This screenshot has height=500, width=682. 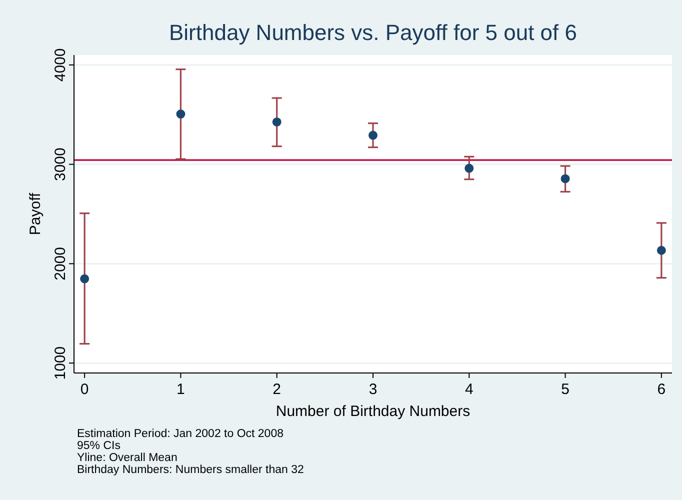 I want to click on x-tick-label: 4, so click(x=469, y=389).